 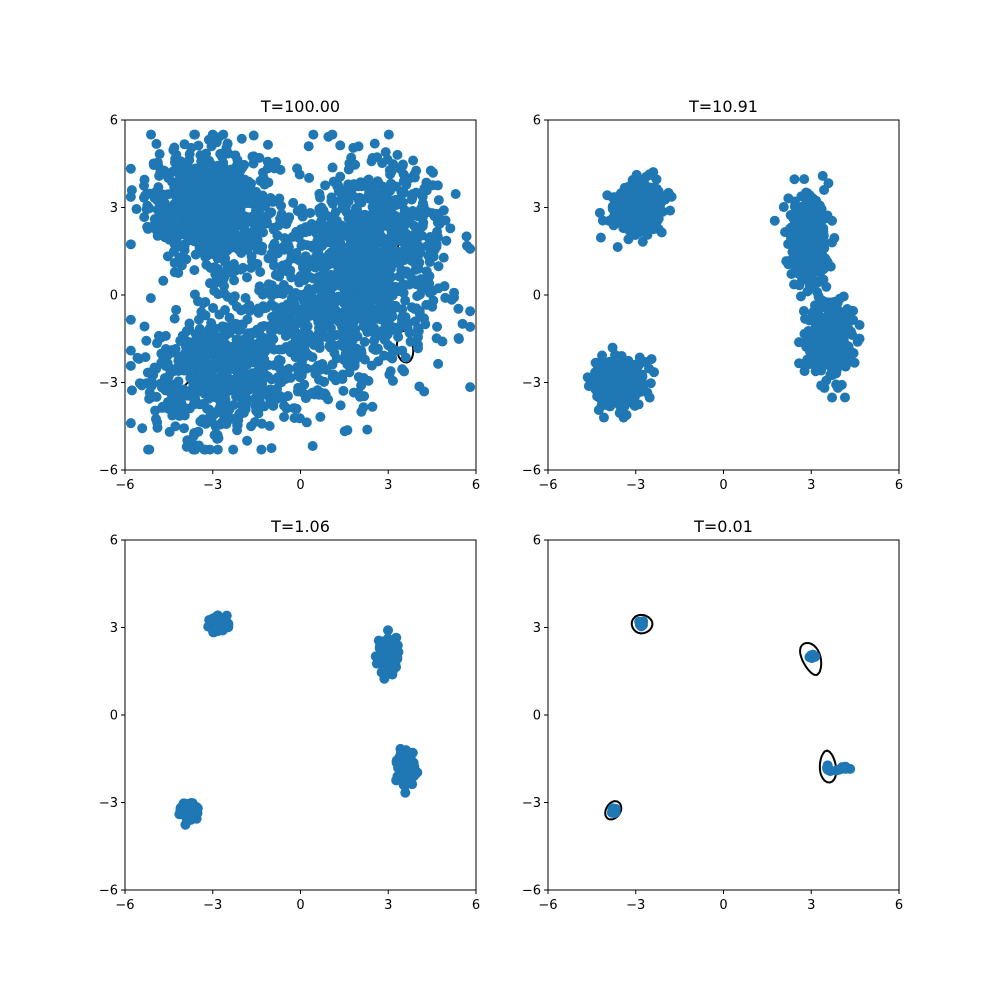 I want to click on x-tick-label: −6, so click(x=547, y=905).